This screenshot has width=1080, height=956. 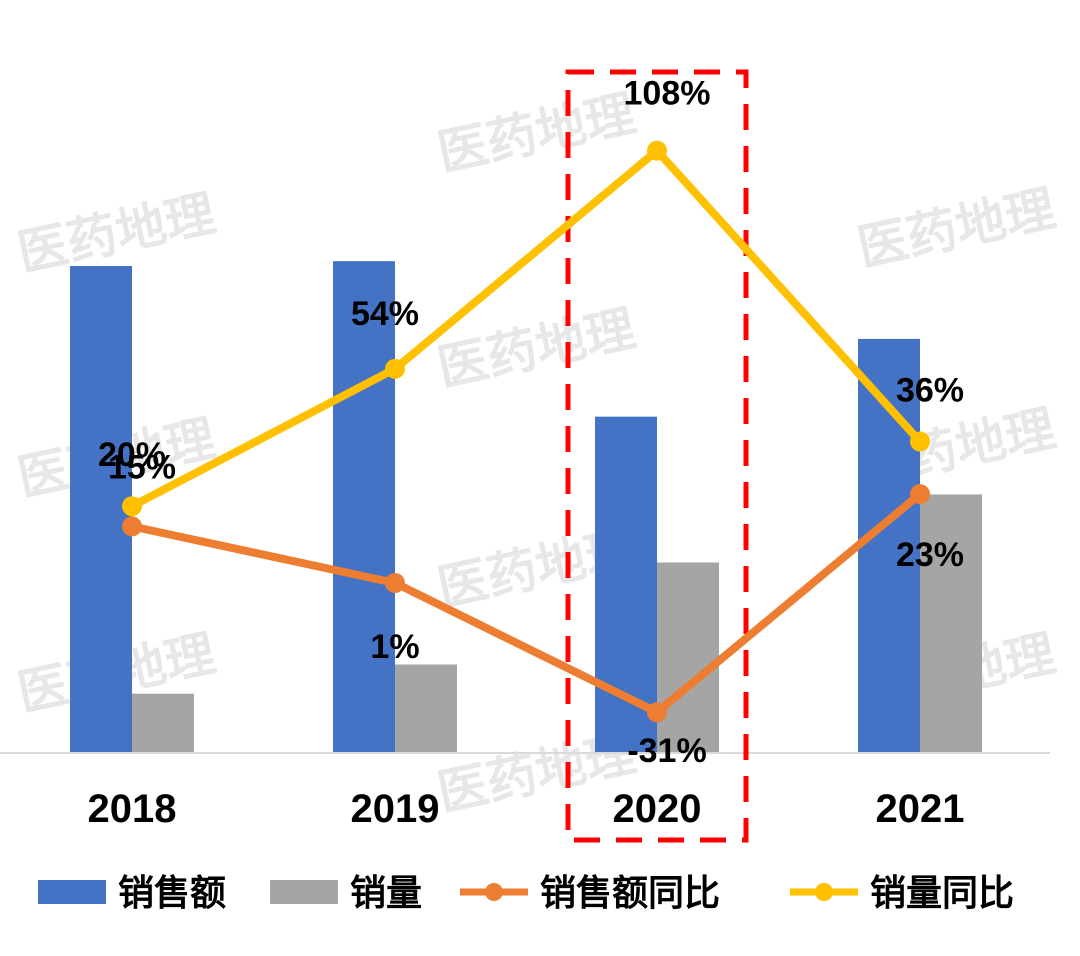 What do you see at coordinates (172, 893) in the screenshot?
I see `legend-label-series-0: 销售额` at bounding box center [172, 893].